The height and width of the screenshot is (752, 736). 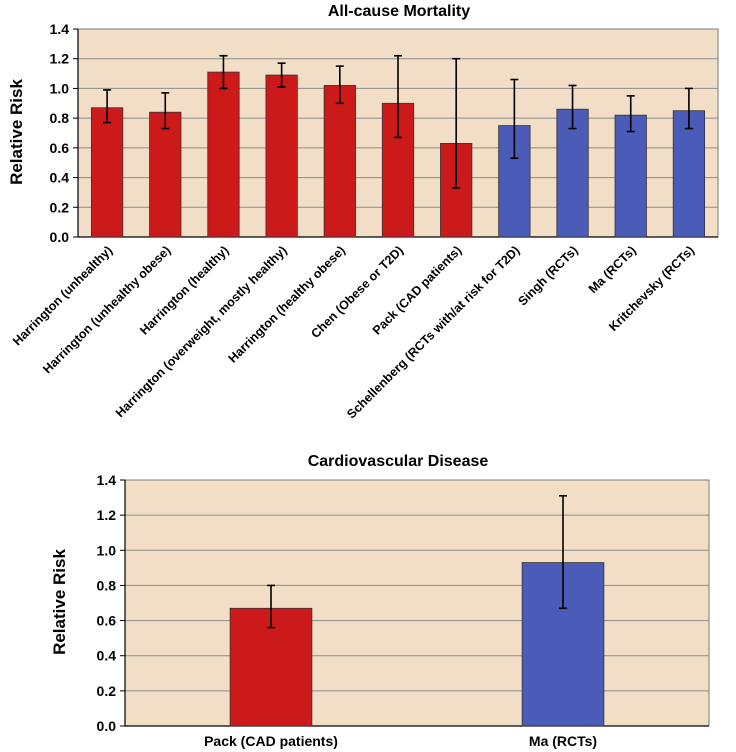 I want to click on x-tick-label: Pack (CAD patients), so click(x=271, y=741).